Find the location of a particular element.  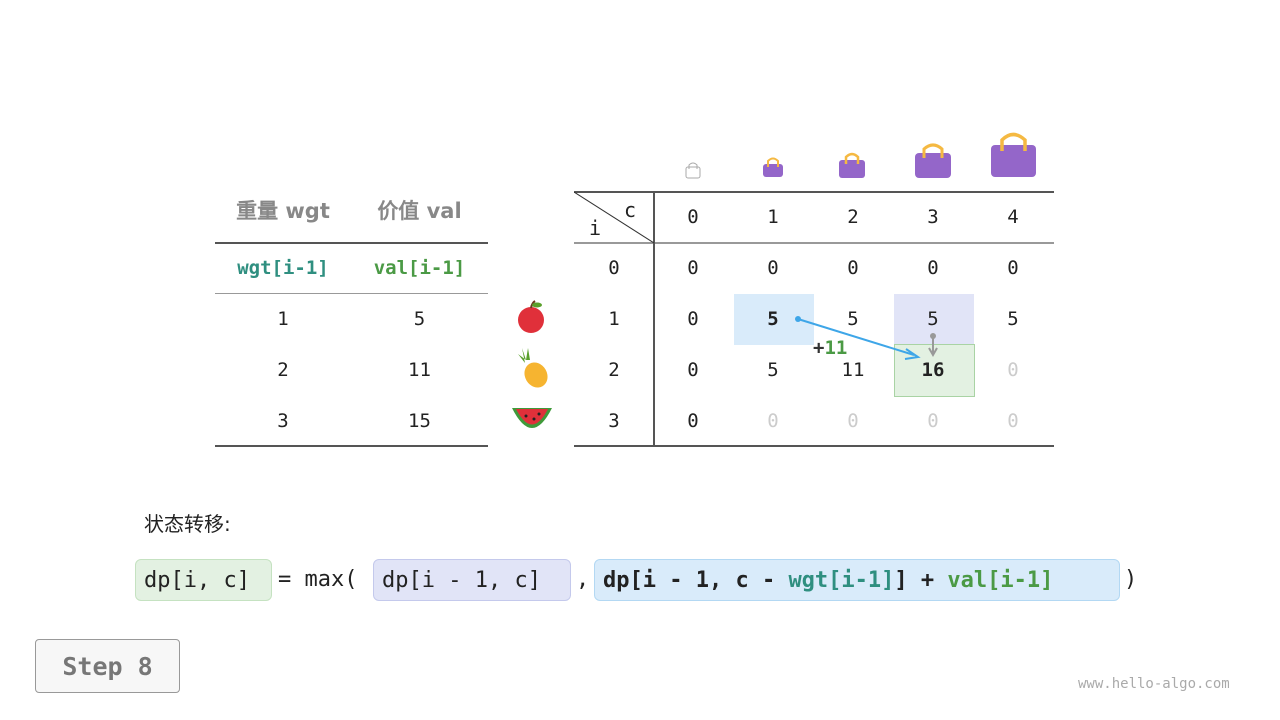

apple-icon is located at coordinates (531, 316).